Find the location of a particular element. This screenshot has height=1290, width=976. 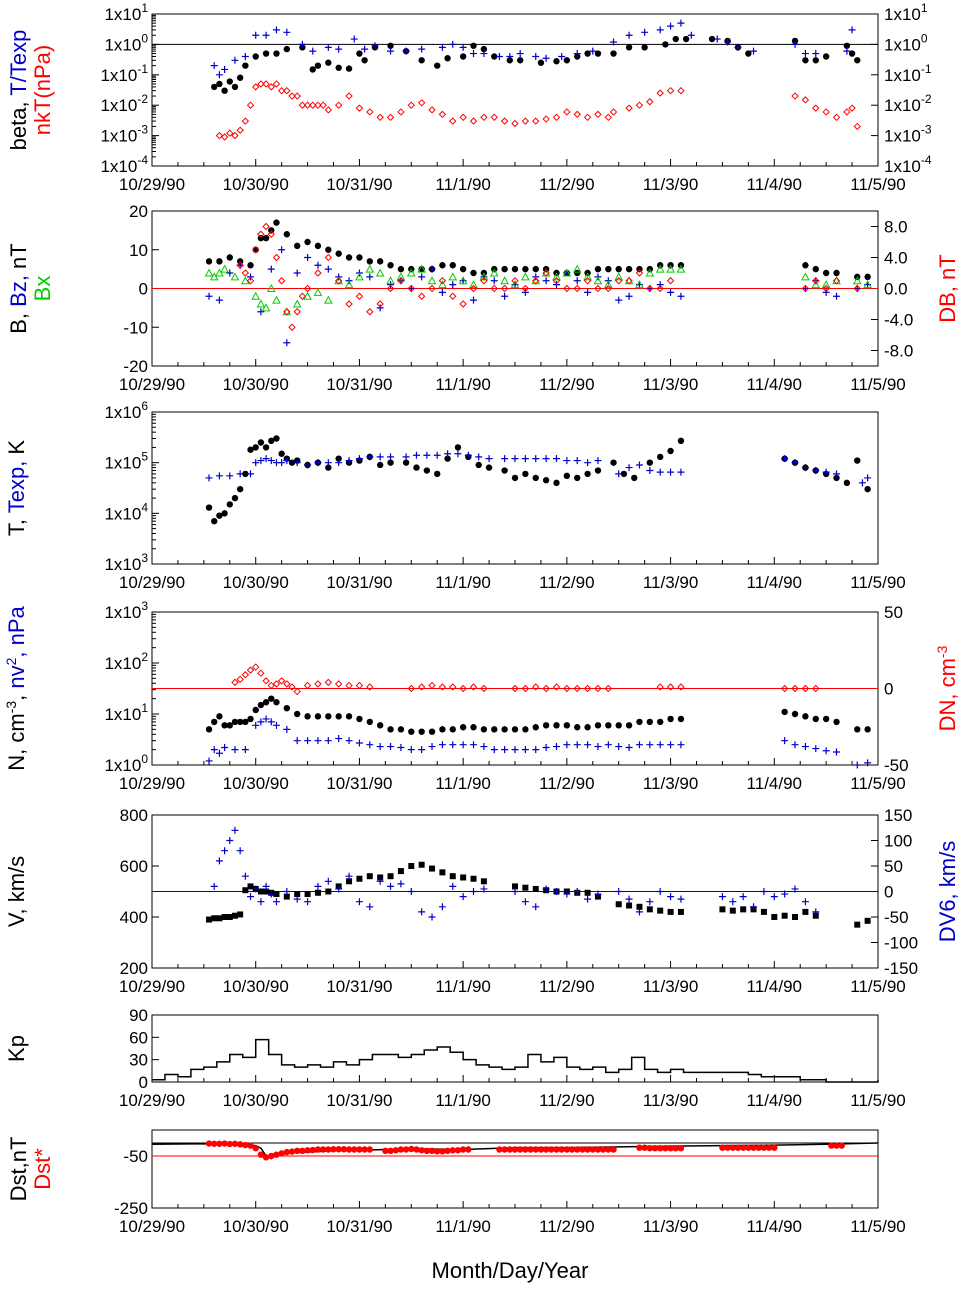

y-right-tick-label: 50 is located at coordinates (893, 866).